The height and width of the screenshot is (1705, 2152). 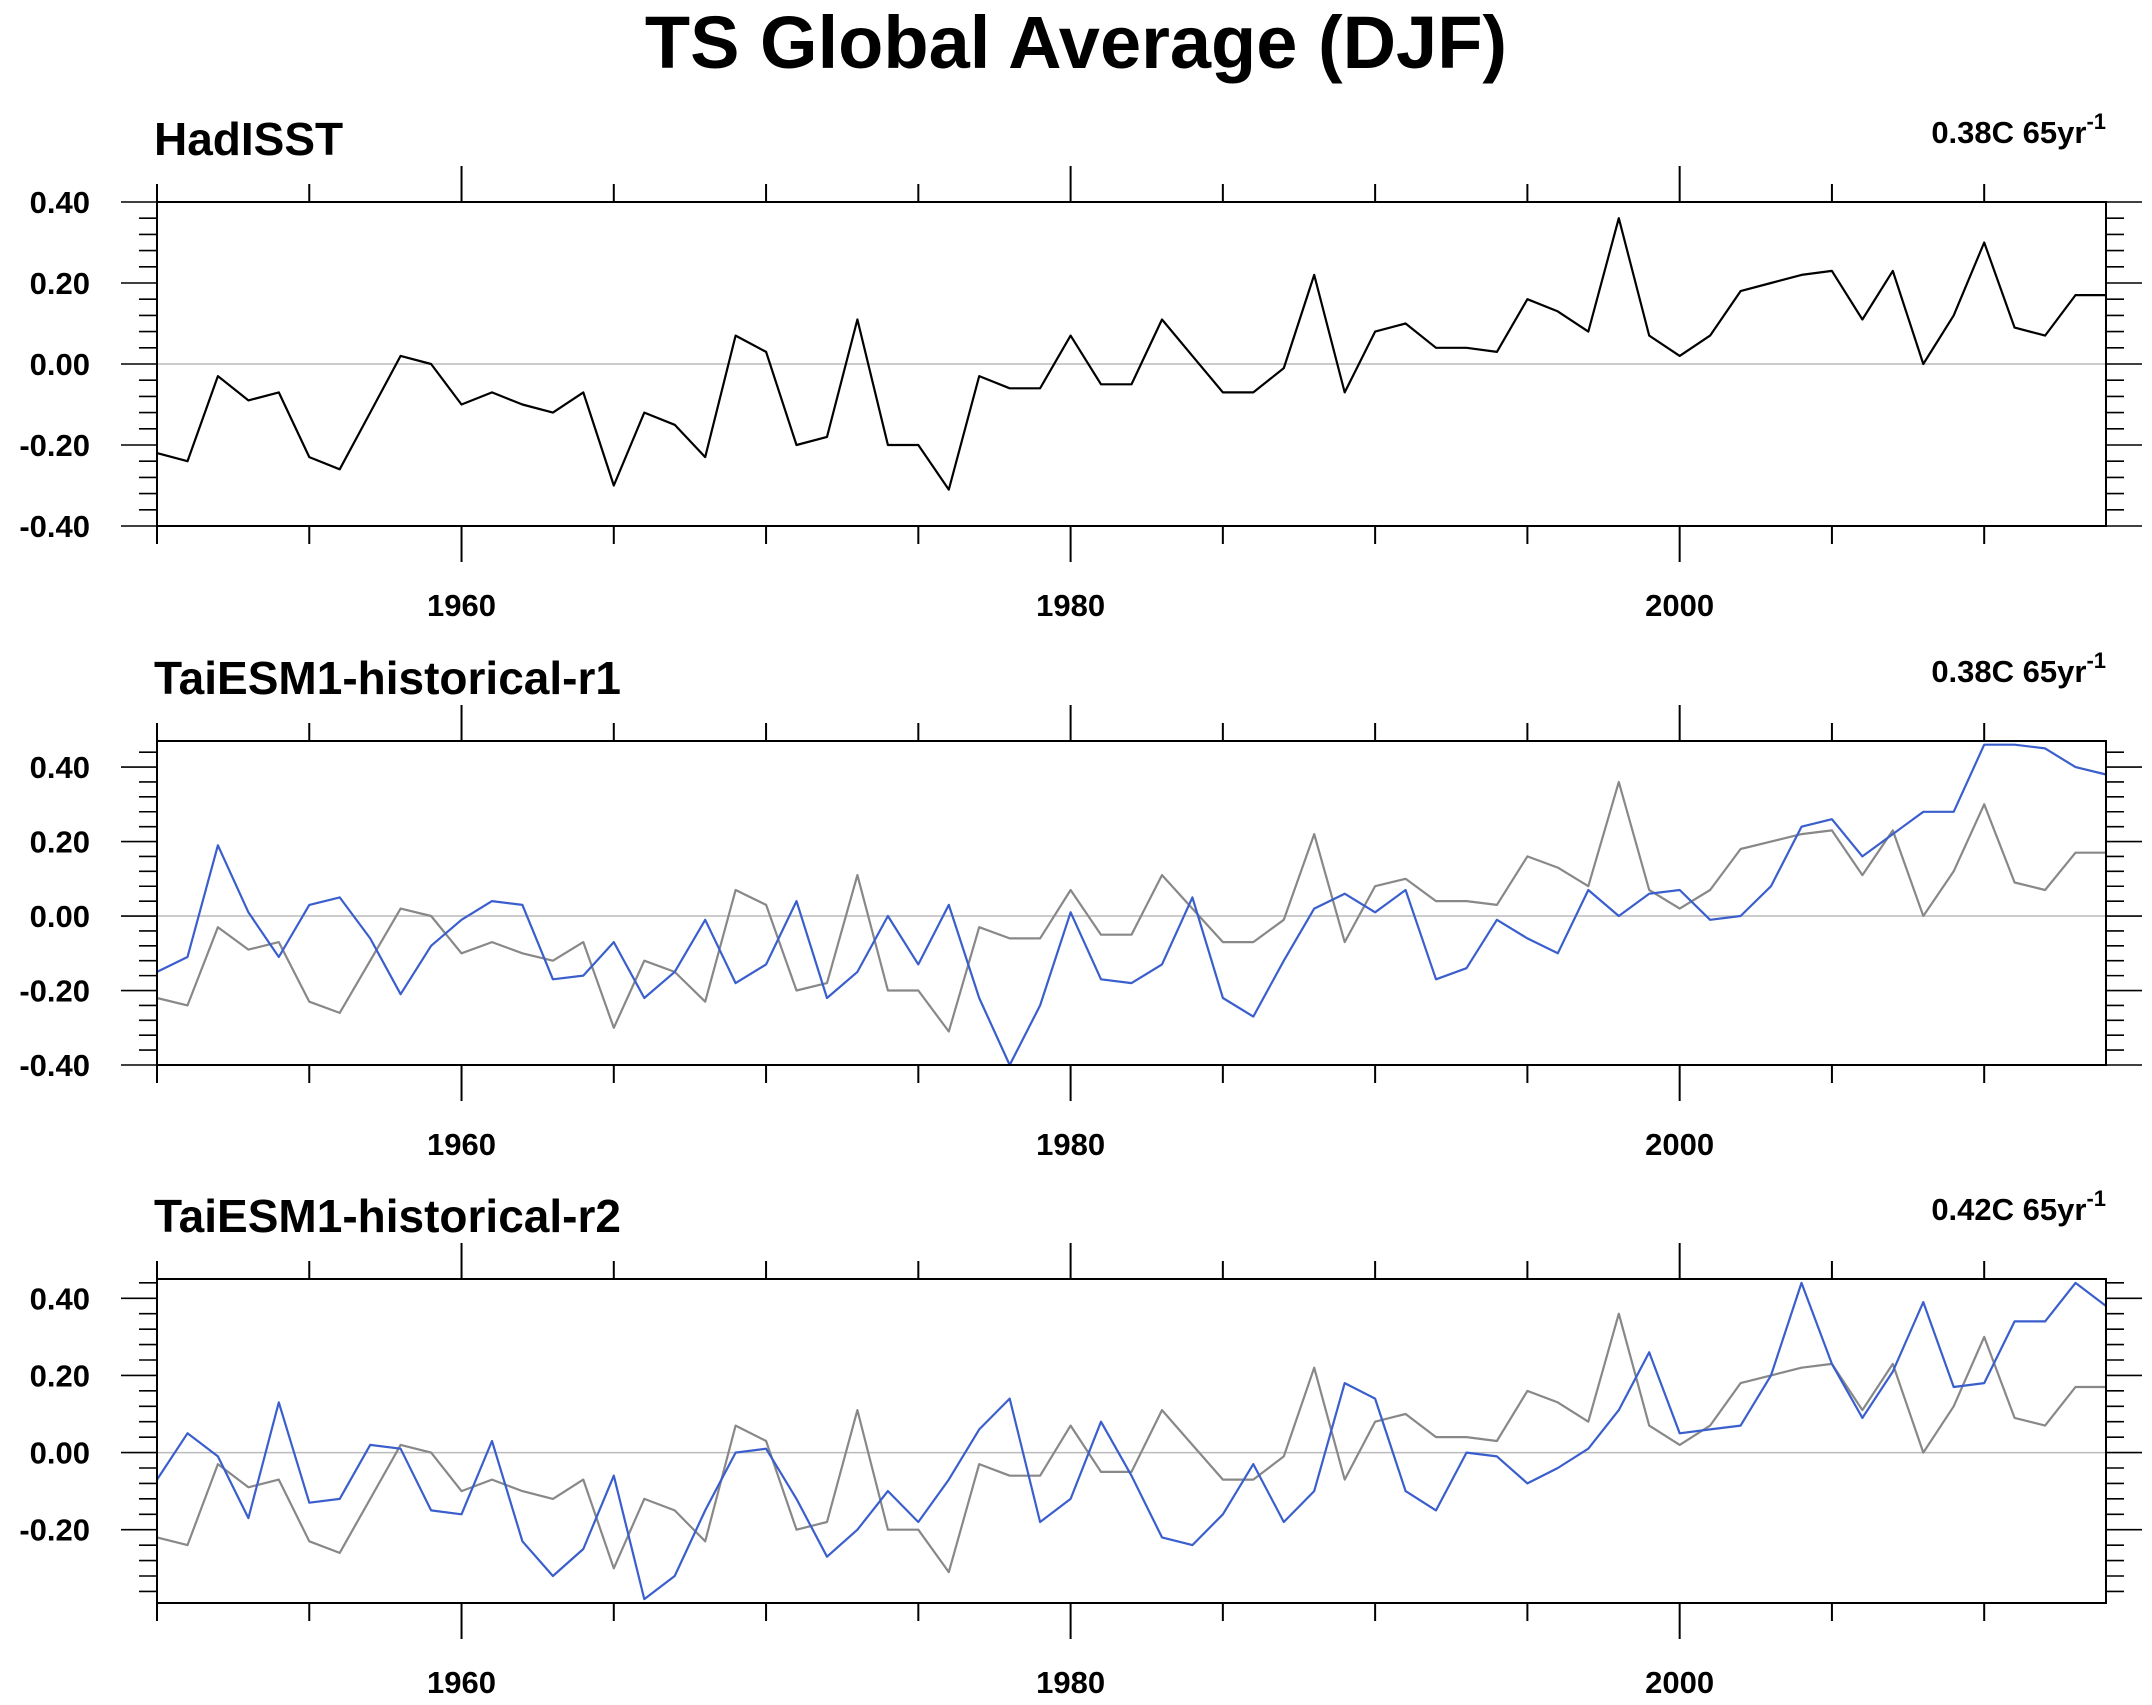 What do you see at coordinates (387, 1216) in the screenshot?
I see `panel3-title: TaiESM1-historical-r2` at bounding box center [387, 1216].